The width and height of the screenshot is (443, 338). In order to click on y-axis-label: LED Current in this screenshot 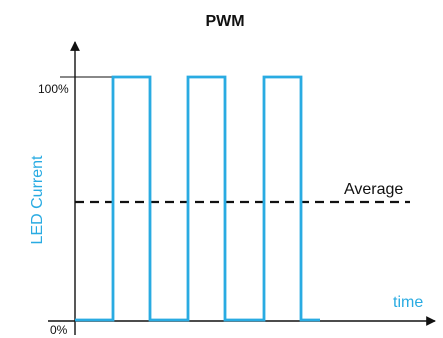, I will do `click(37, 199)`.